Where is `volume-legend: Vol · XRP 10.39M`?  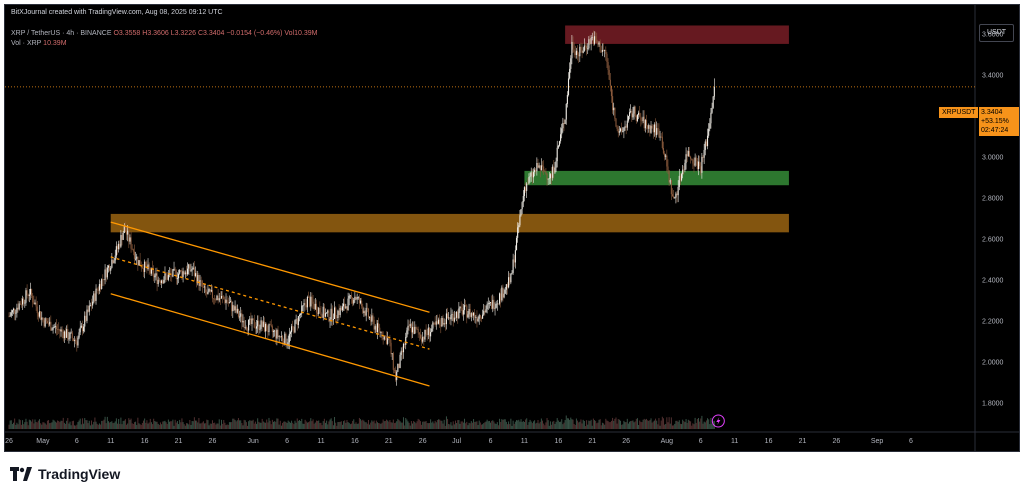
volume-legend: Vol · XRP 10.39M is located at coordinates (39, 43).